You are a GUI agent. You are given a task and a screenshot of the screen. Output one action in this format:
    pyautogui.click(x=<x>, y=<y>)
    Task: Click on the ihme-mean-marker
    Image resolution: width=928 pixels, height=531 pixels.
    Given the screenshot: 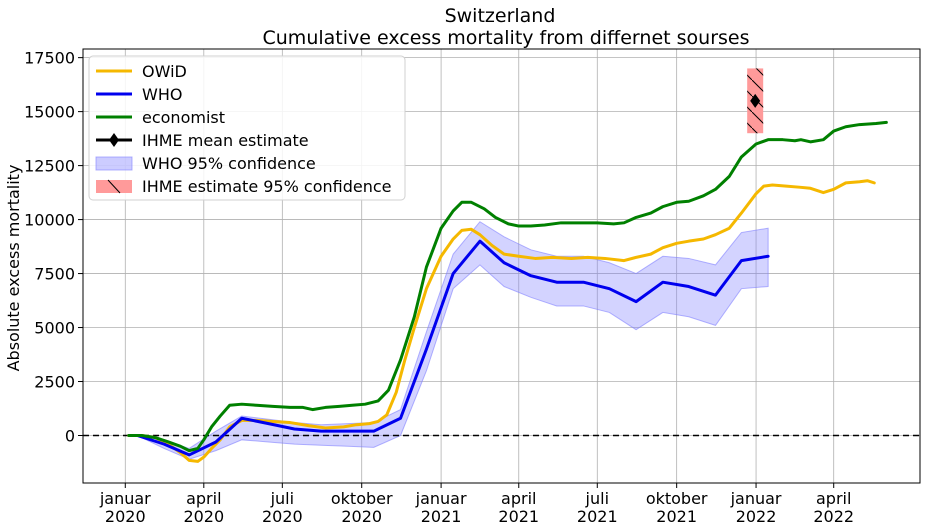 What is the action you would take?
    pyautogui.click(x=755, y=100)
    